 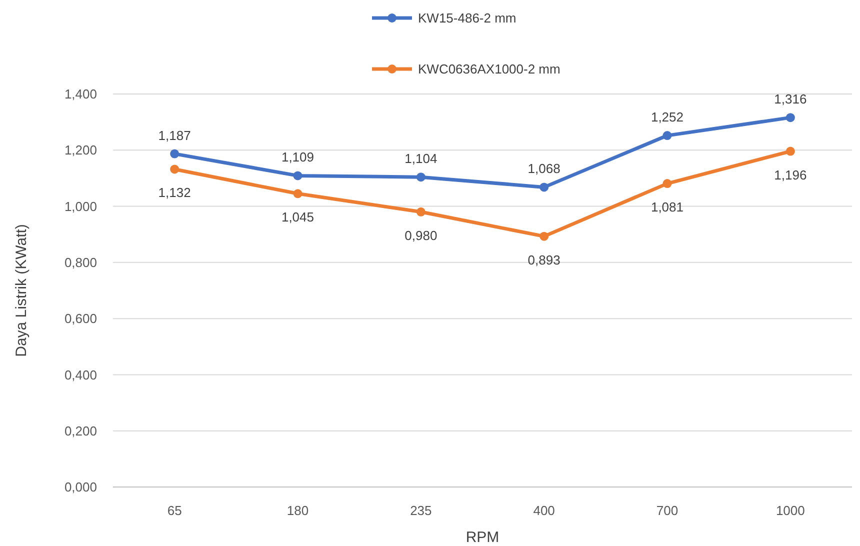 I want to click on data-label: 1,104, so click(x=421, y=158).